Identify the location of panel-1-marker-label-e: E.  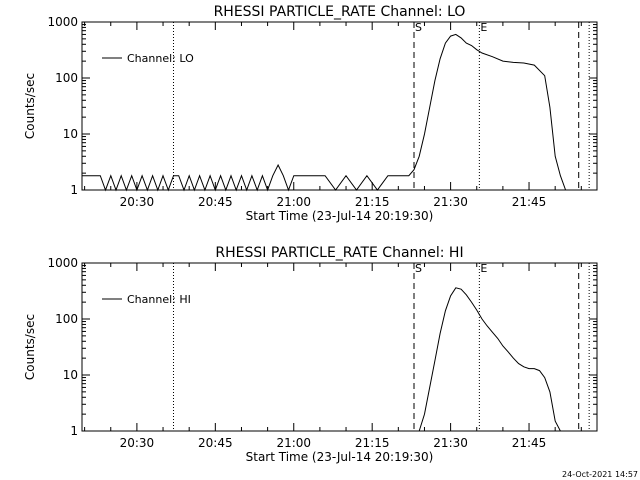
(483, 27).